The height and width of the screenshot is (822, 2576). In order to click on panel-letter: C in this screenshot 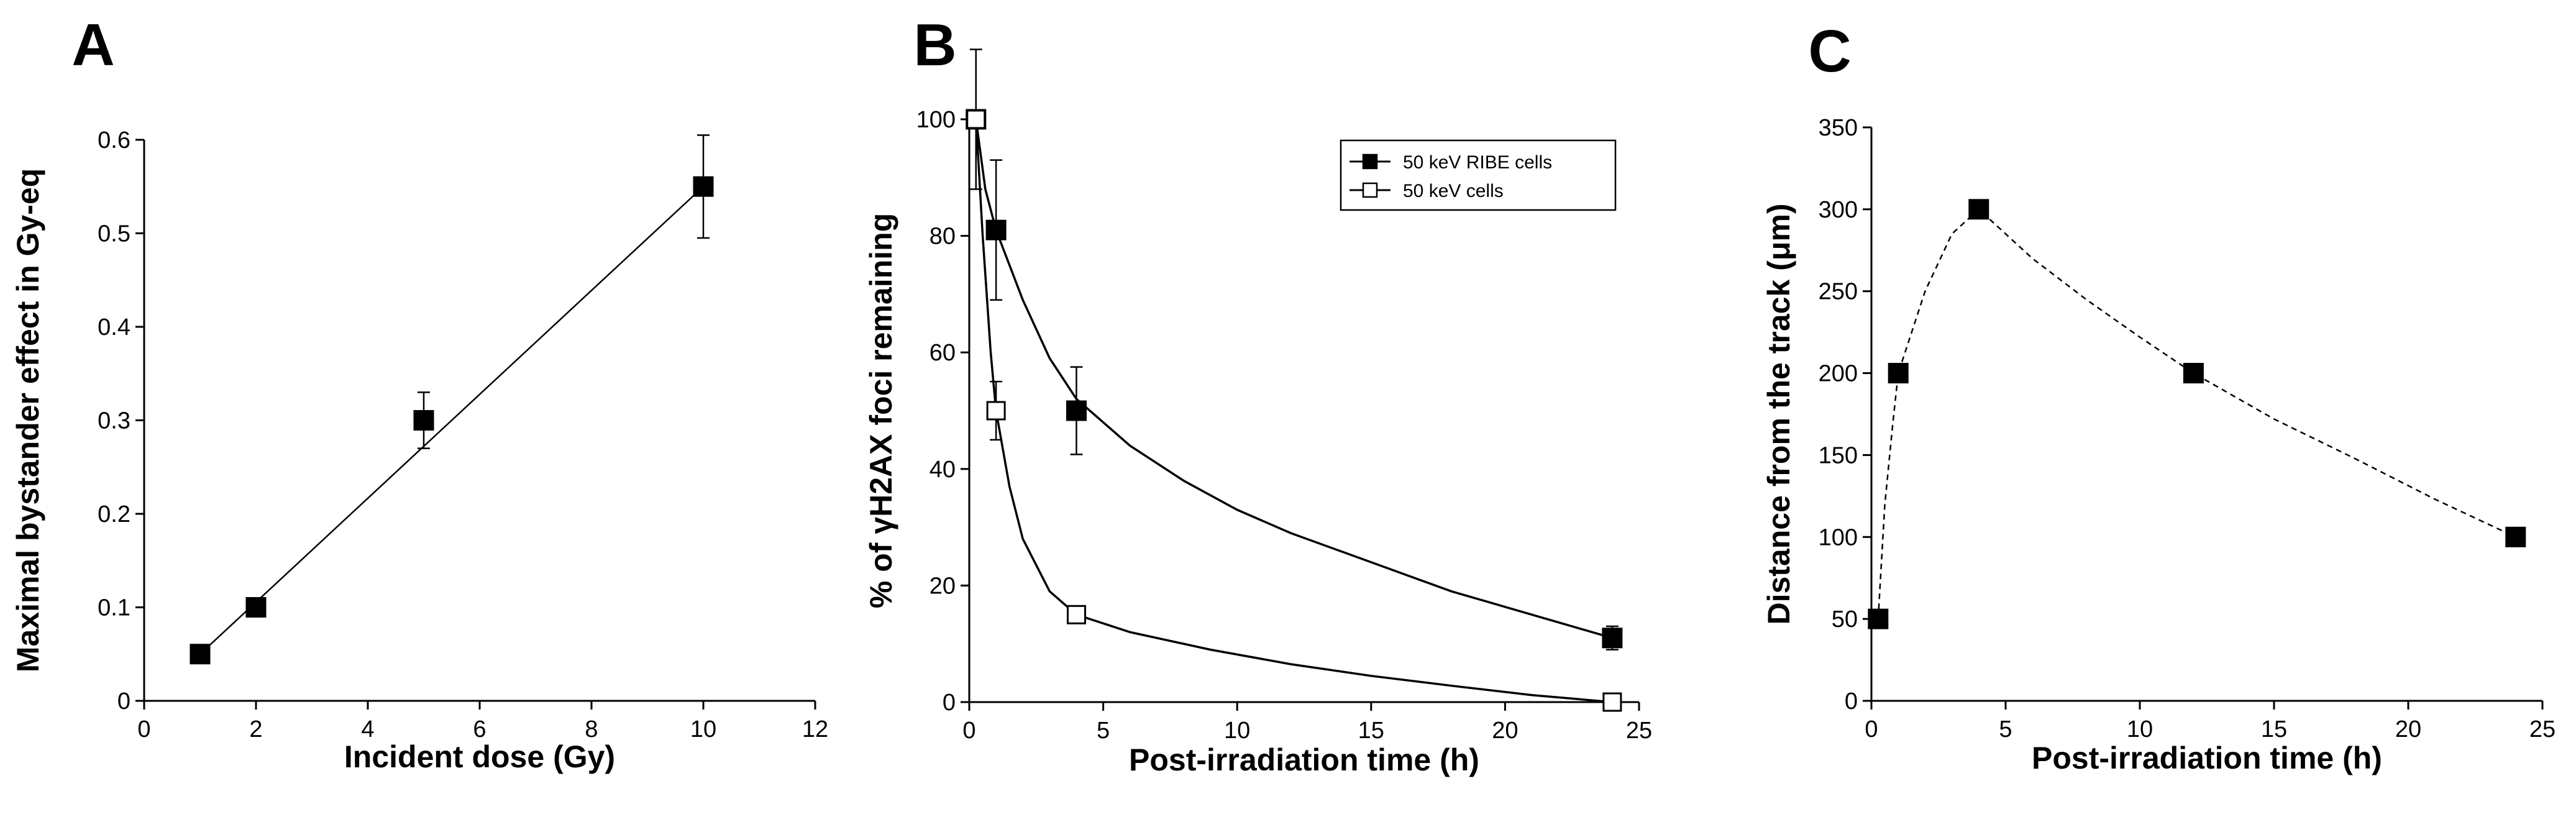, I will do `click(1829, 51)`.